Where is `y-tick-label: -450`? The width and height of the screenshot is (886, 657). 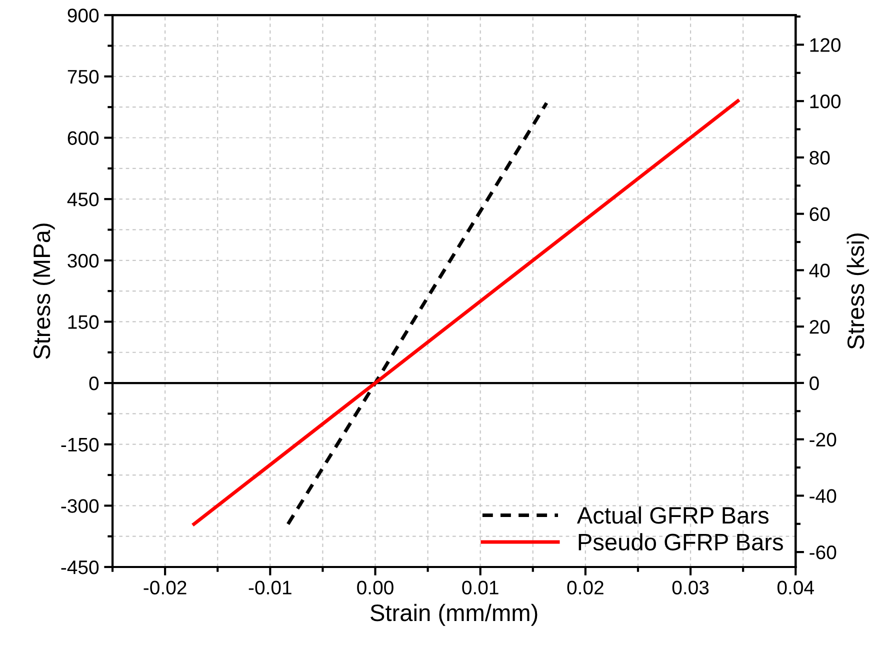 y-tick-label: -450 is located at coordinates (80, 567).